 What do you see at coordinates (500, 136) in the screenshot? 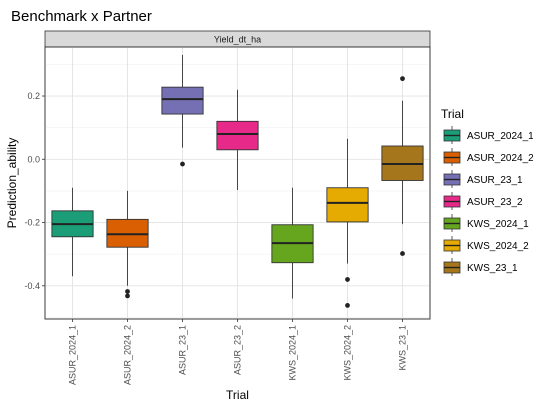
I see `legend-label: ASUR_2024_1` at bounding box center [500, 136].